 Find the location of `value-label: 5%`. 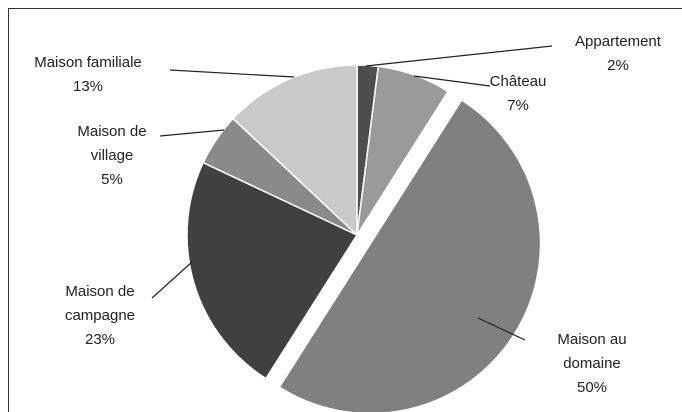

value-label: 5% is located at coordinates (112, 179).